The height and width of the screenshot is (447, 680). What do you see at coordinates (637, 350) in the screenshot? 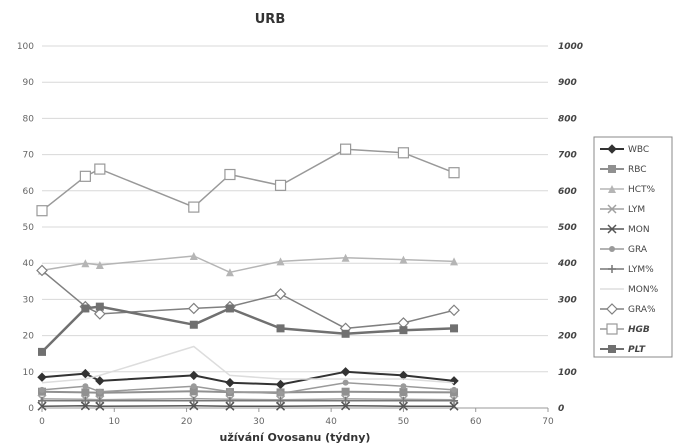
I see `legend-label: PLT` at bounding box center [637, 350].